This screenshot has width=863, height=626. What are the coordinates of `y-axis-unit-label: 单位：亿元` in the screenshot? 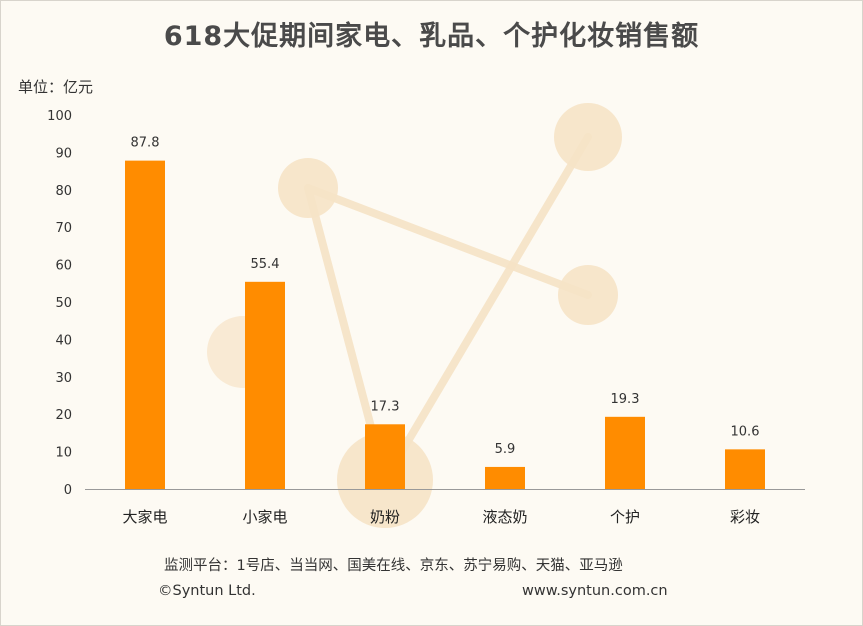 It's located at (56, 87).